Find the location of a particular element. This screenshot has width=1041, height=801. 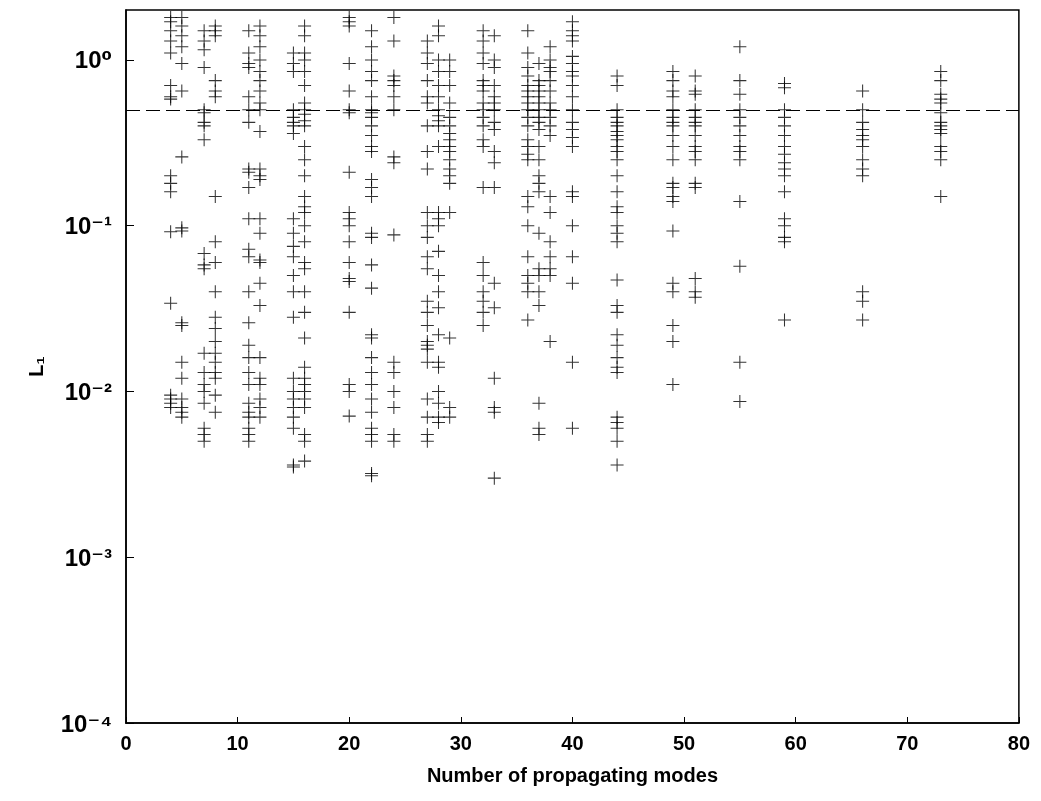

x-axis-title: Number of propagating modes is located at coordinates (572, 775).